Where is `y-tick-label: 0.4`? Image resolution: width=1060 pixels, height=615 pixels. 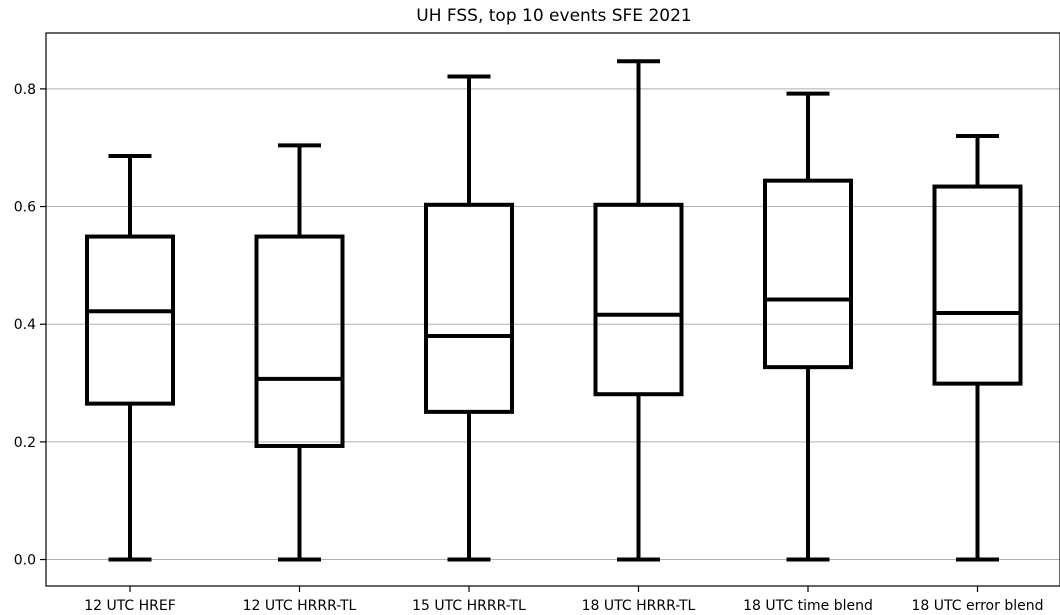 y-tick-label: 0.4 is located at coordinates (25, 325).